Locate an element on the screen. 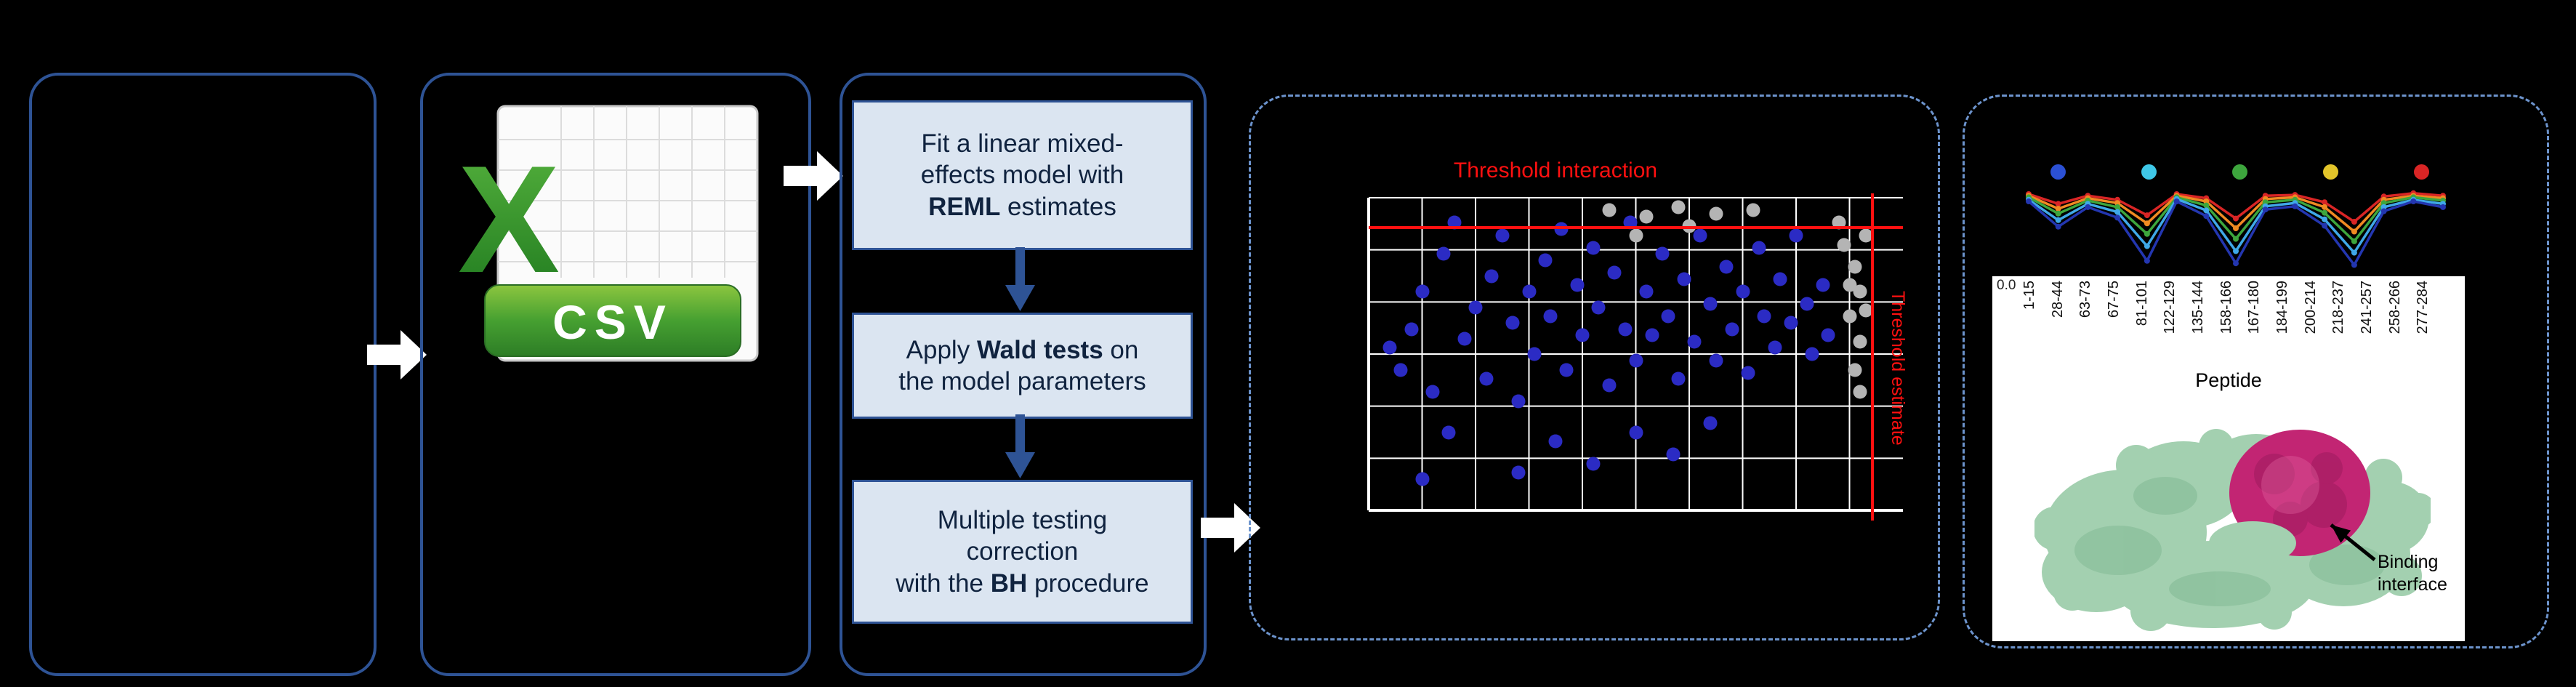 This screenshot has width=2576, height=687. uptake-line-chart is located at coordinates (2236, 229).